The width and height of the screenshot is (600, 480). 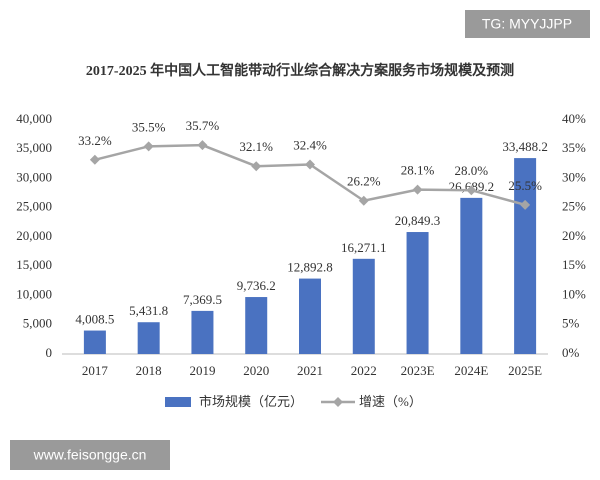 I want to click on y2-tick-label: 40%, so click(x=574, y=118).